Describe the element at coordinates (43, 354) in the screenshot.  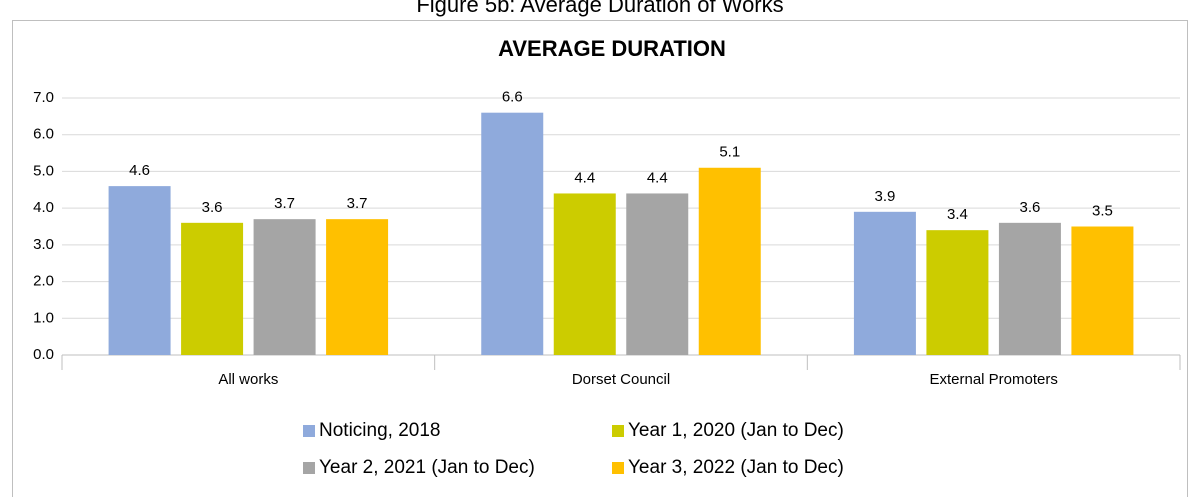
I see `y-tick-label: 0.0` at that location.